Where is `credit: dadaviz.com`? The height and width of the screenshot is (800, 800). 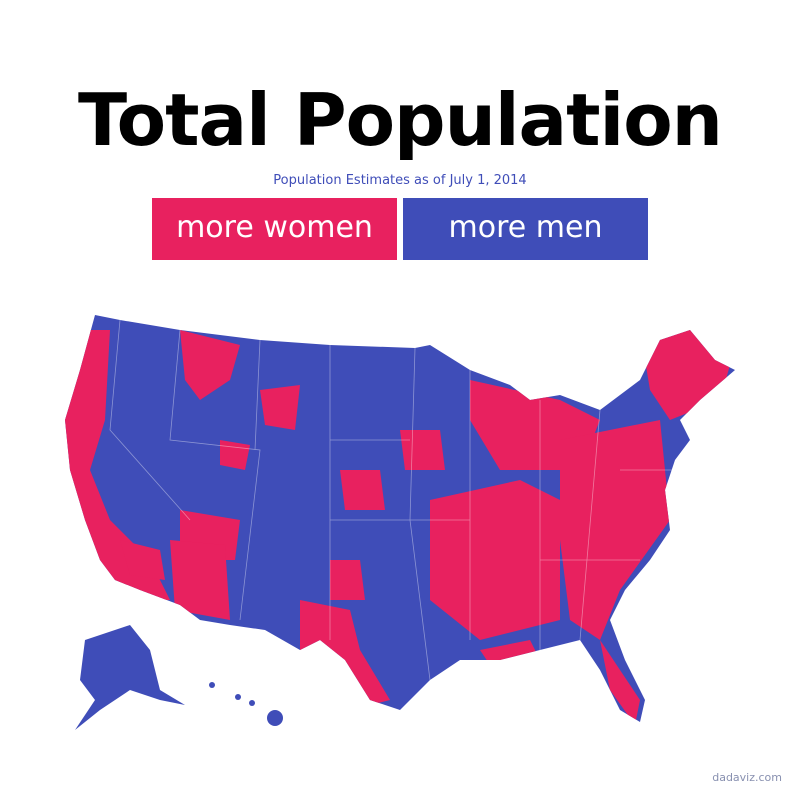 credit: dadaviz.com is located at coordinates (747, 777).